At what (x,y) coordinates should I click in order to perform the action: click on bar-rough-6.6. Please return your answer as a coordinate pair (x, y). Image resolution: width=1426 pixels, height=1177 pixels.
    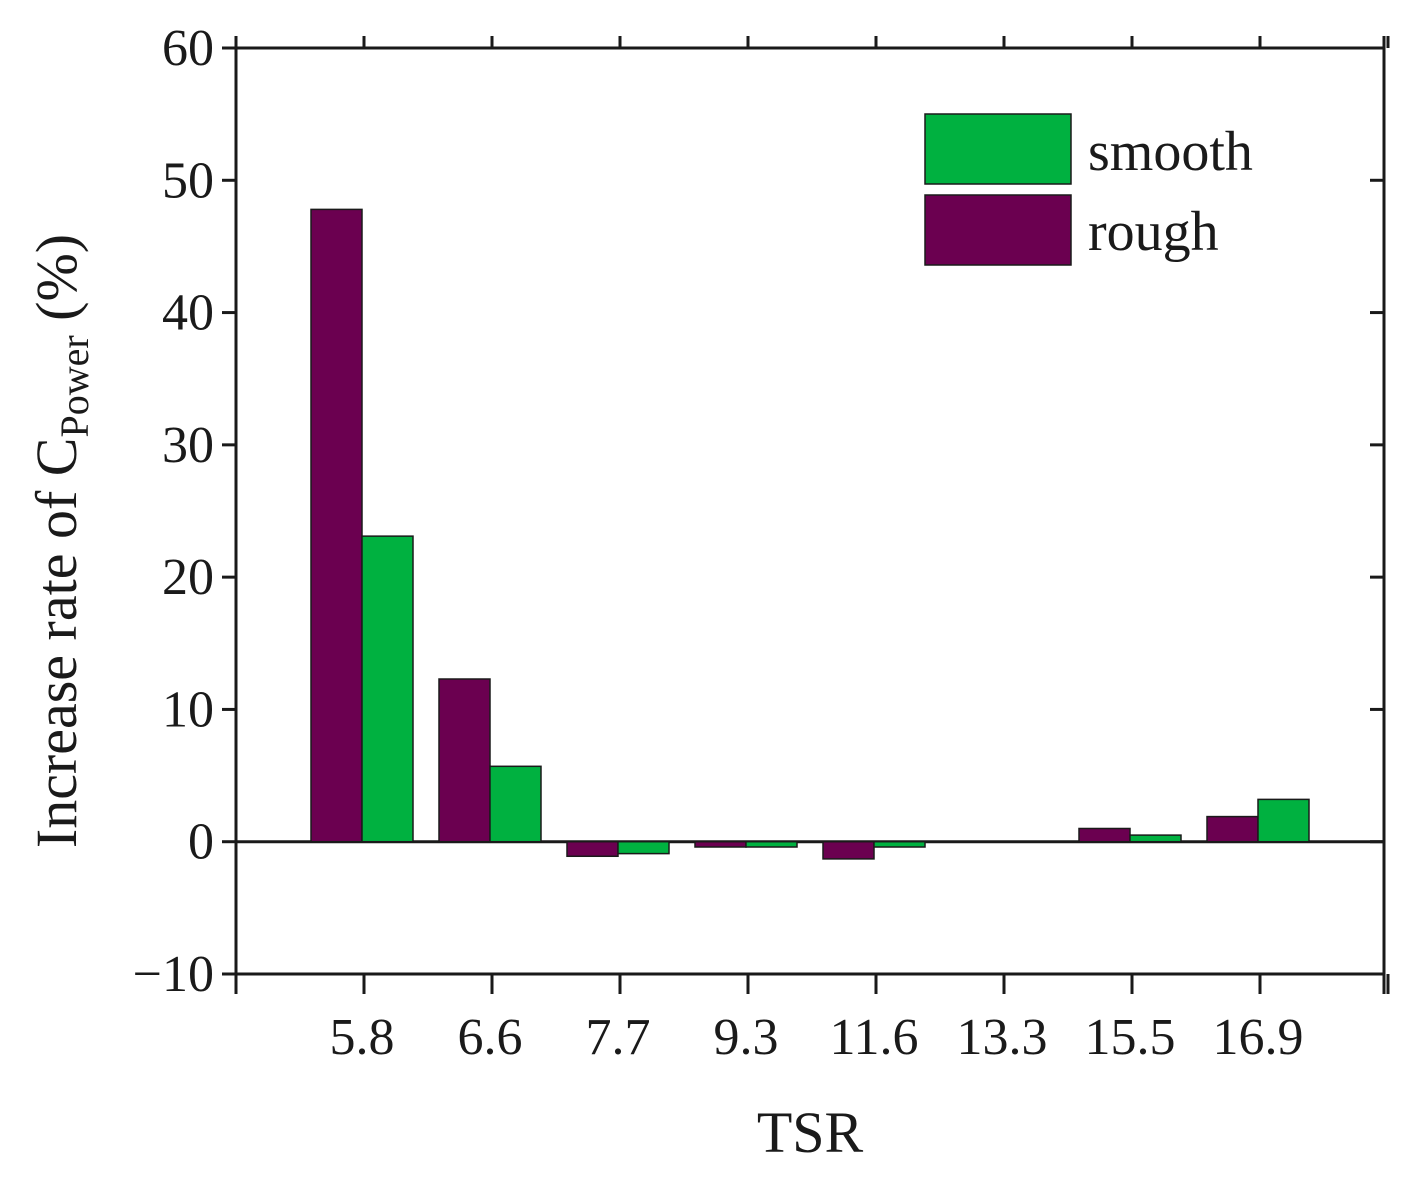
    Looking at the image, I should click on (464, 760).